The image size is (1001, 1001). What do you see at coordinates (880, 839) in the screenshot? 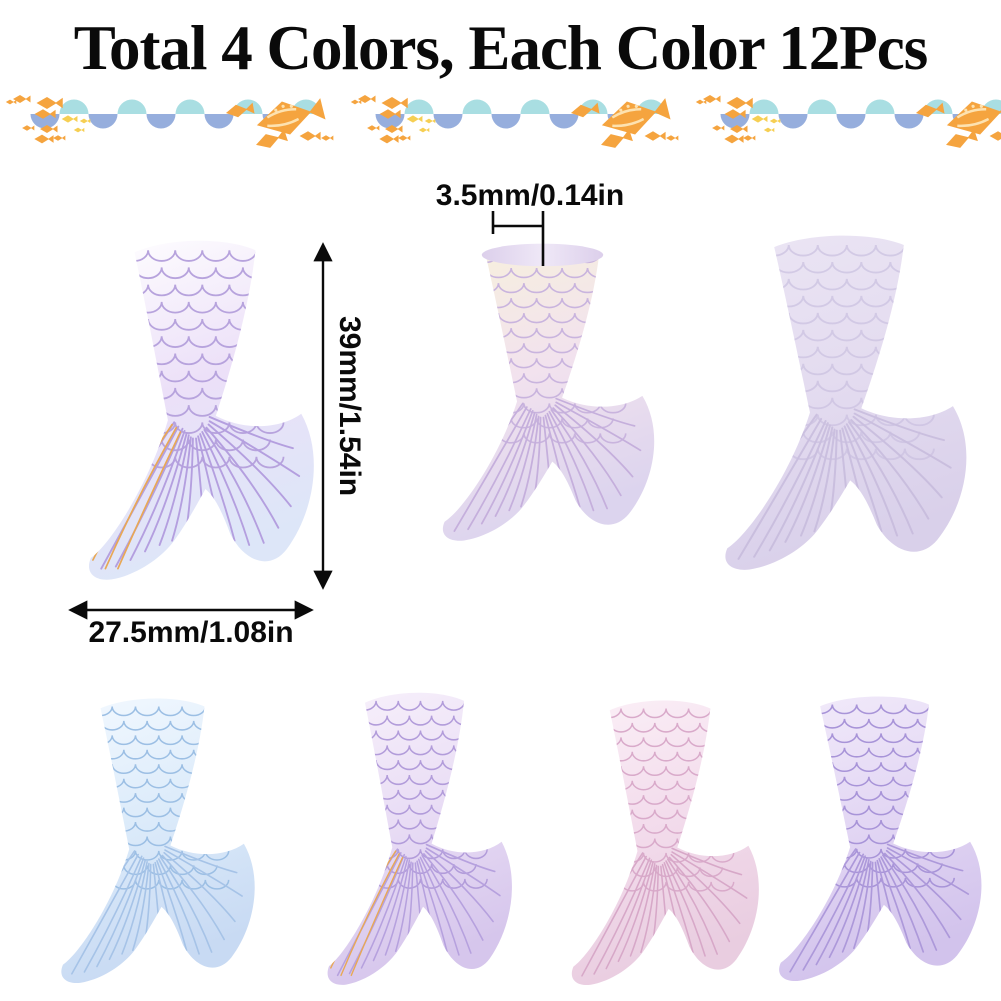
I see `tail-bottom-violet-ab` at bounding box center [880, 839].